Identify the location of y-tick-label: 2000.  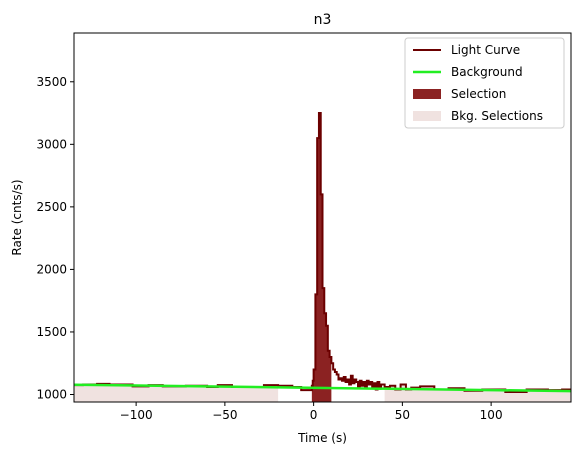
(51, 269).